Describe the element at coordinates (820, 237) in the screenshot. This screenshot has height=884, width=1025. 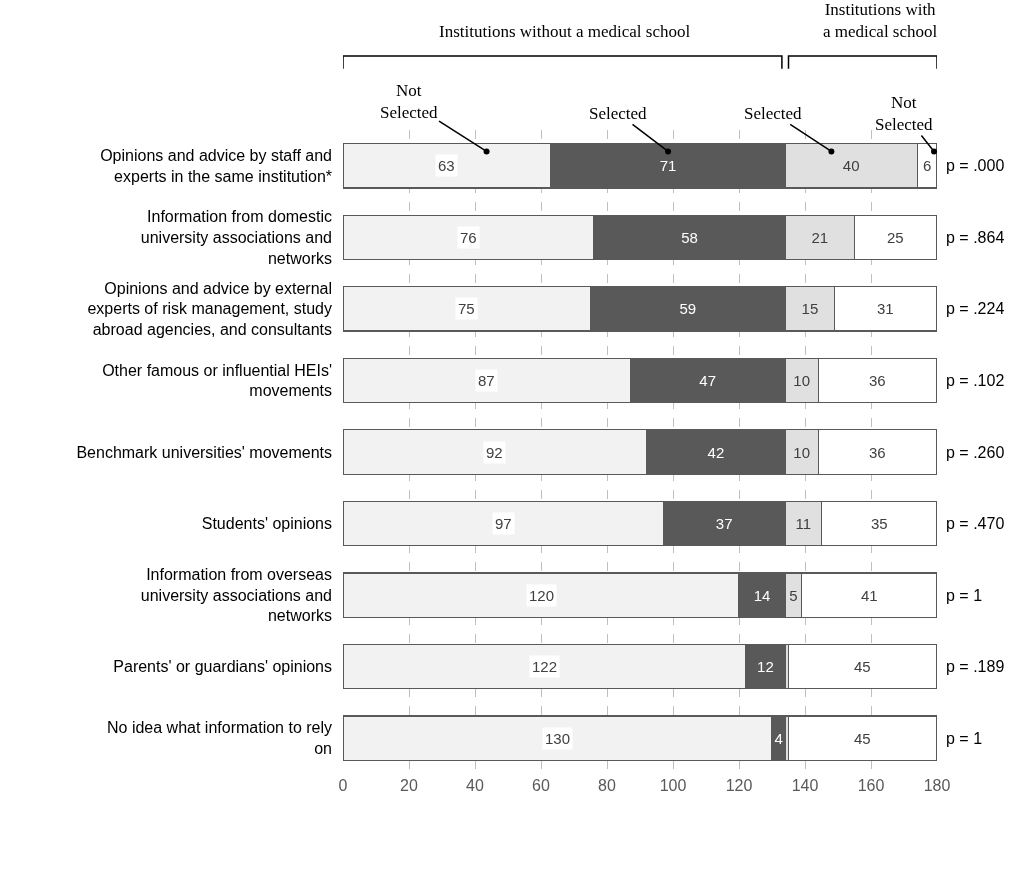
I see `data-label: 21` at that location.